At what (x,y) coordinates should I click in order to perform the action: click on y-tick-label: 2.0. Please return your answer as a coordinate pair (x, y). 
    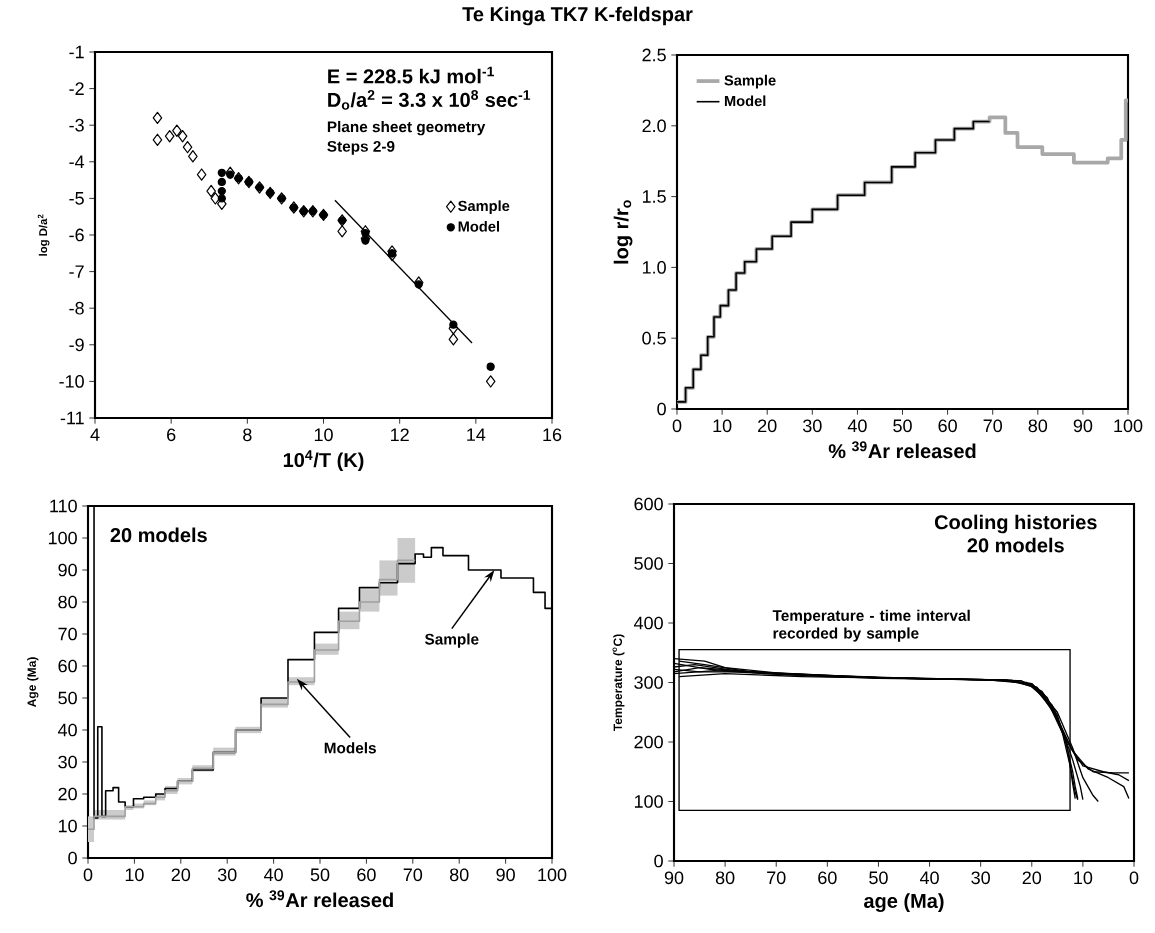
    Looking at the image, I should click on (654, 126).